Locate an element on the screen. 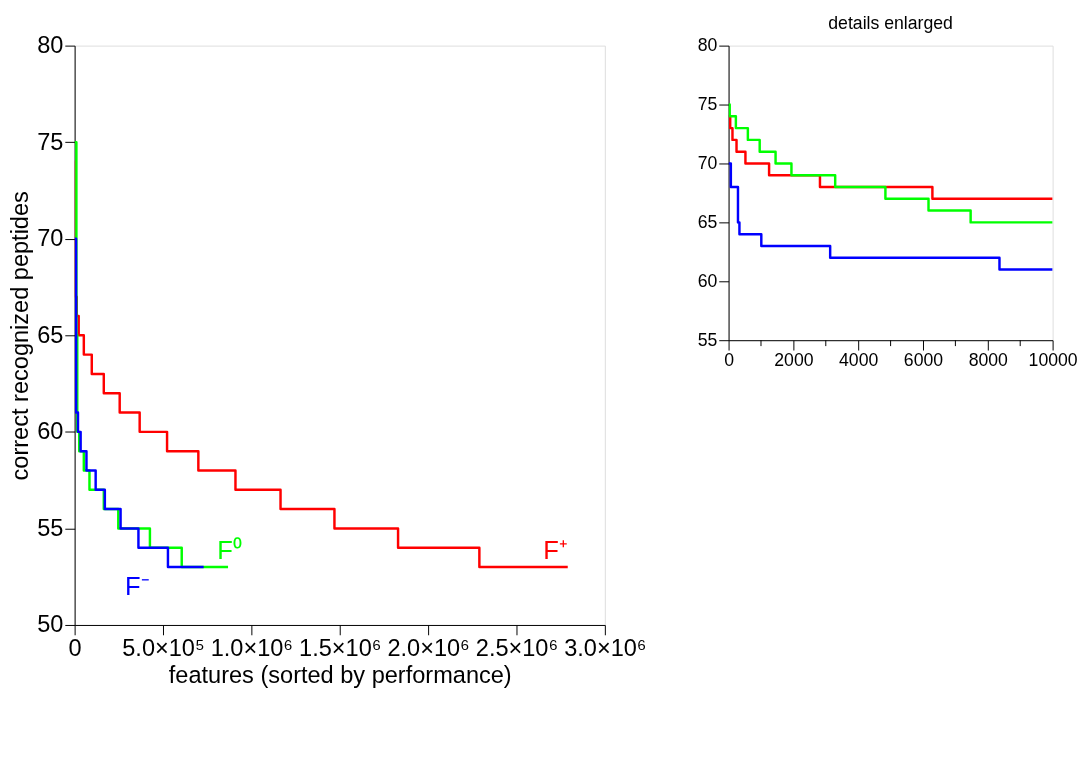  x-tick-label: 2.0×10⁶ is located at coordinates (428, 647).